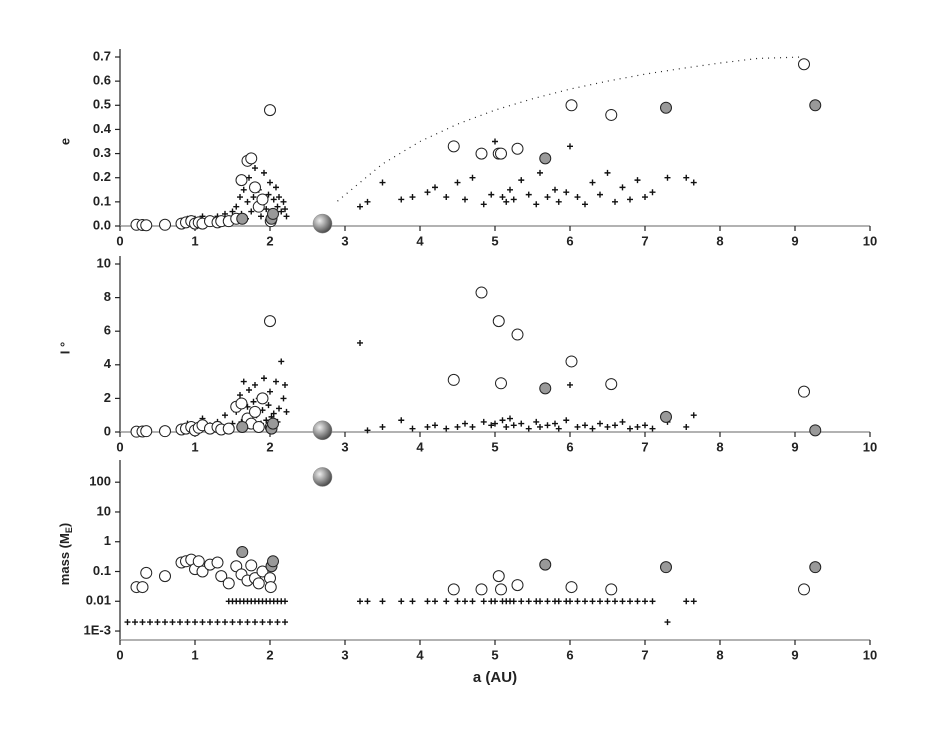  What do you see at coordinates (269, 654) in the screenshot?
I see `x-tick-label: 2` at bounding box center [269, 654].